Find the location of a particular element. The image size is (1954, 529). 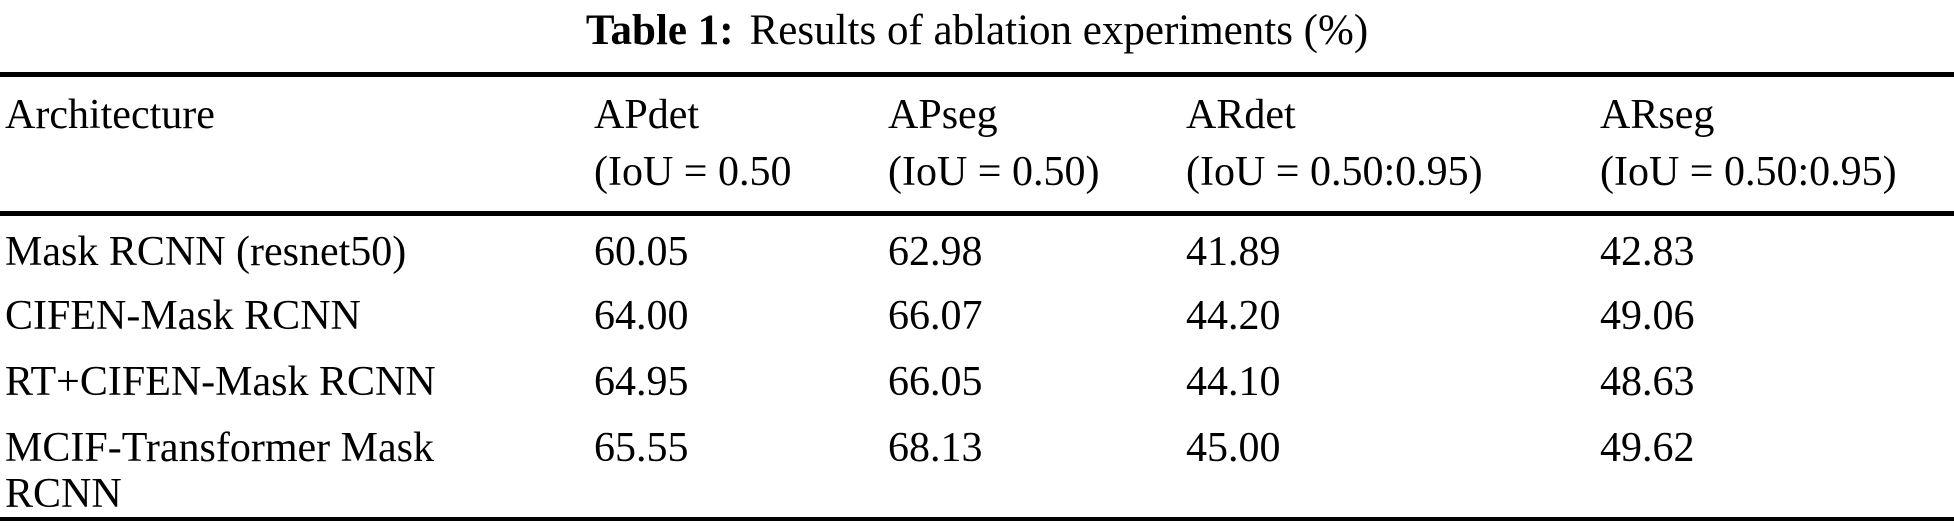

architecture-name: Mask RCNN (resnet50) is located at coordinates (206, 252).